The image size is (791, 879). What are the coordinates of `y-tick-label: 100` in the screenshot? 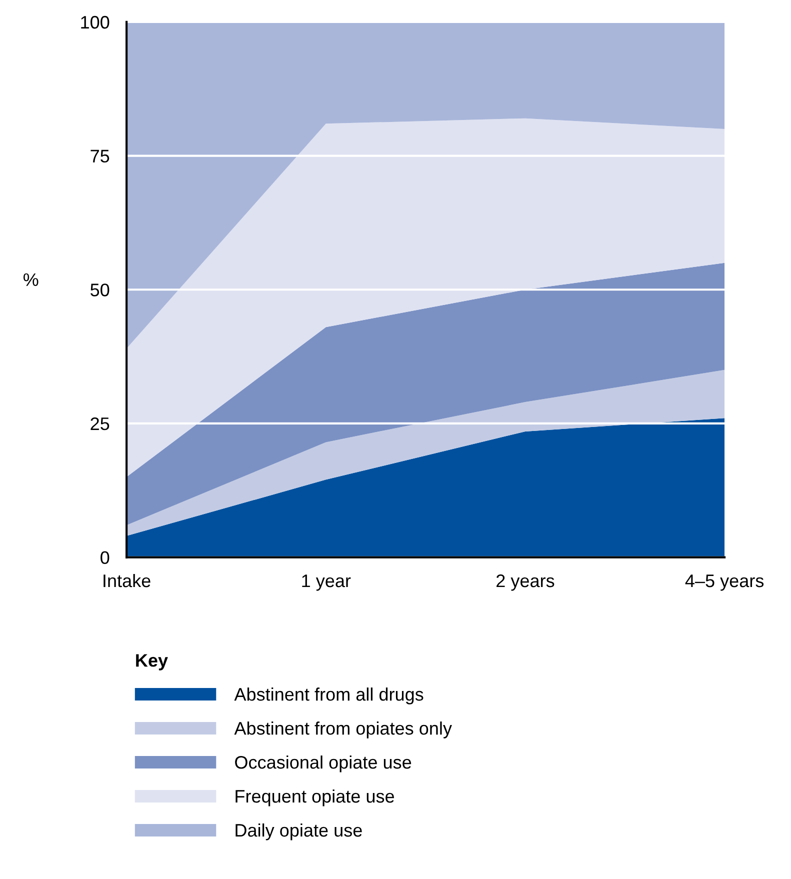 It's located at (95, 22).